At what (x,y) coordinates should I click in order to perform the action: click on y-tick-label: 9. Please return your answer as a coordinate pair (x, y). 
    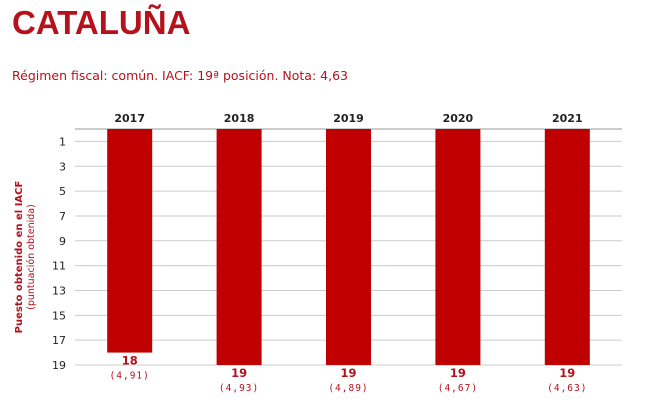
    Looking at the image, I should click on (62, 241).